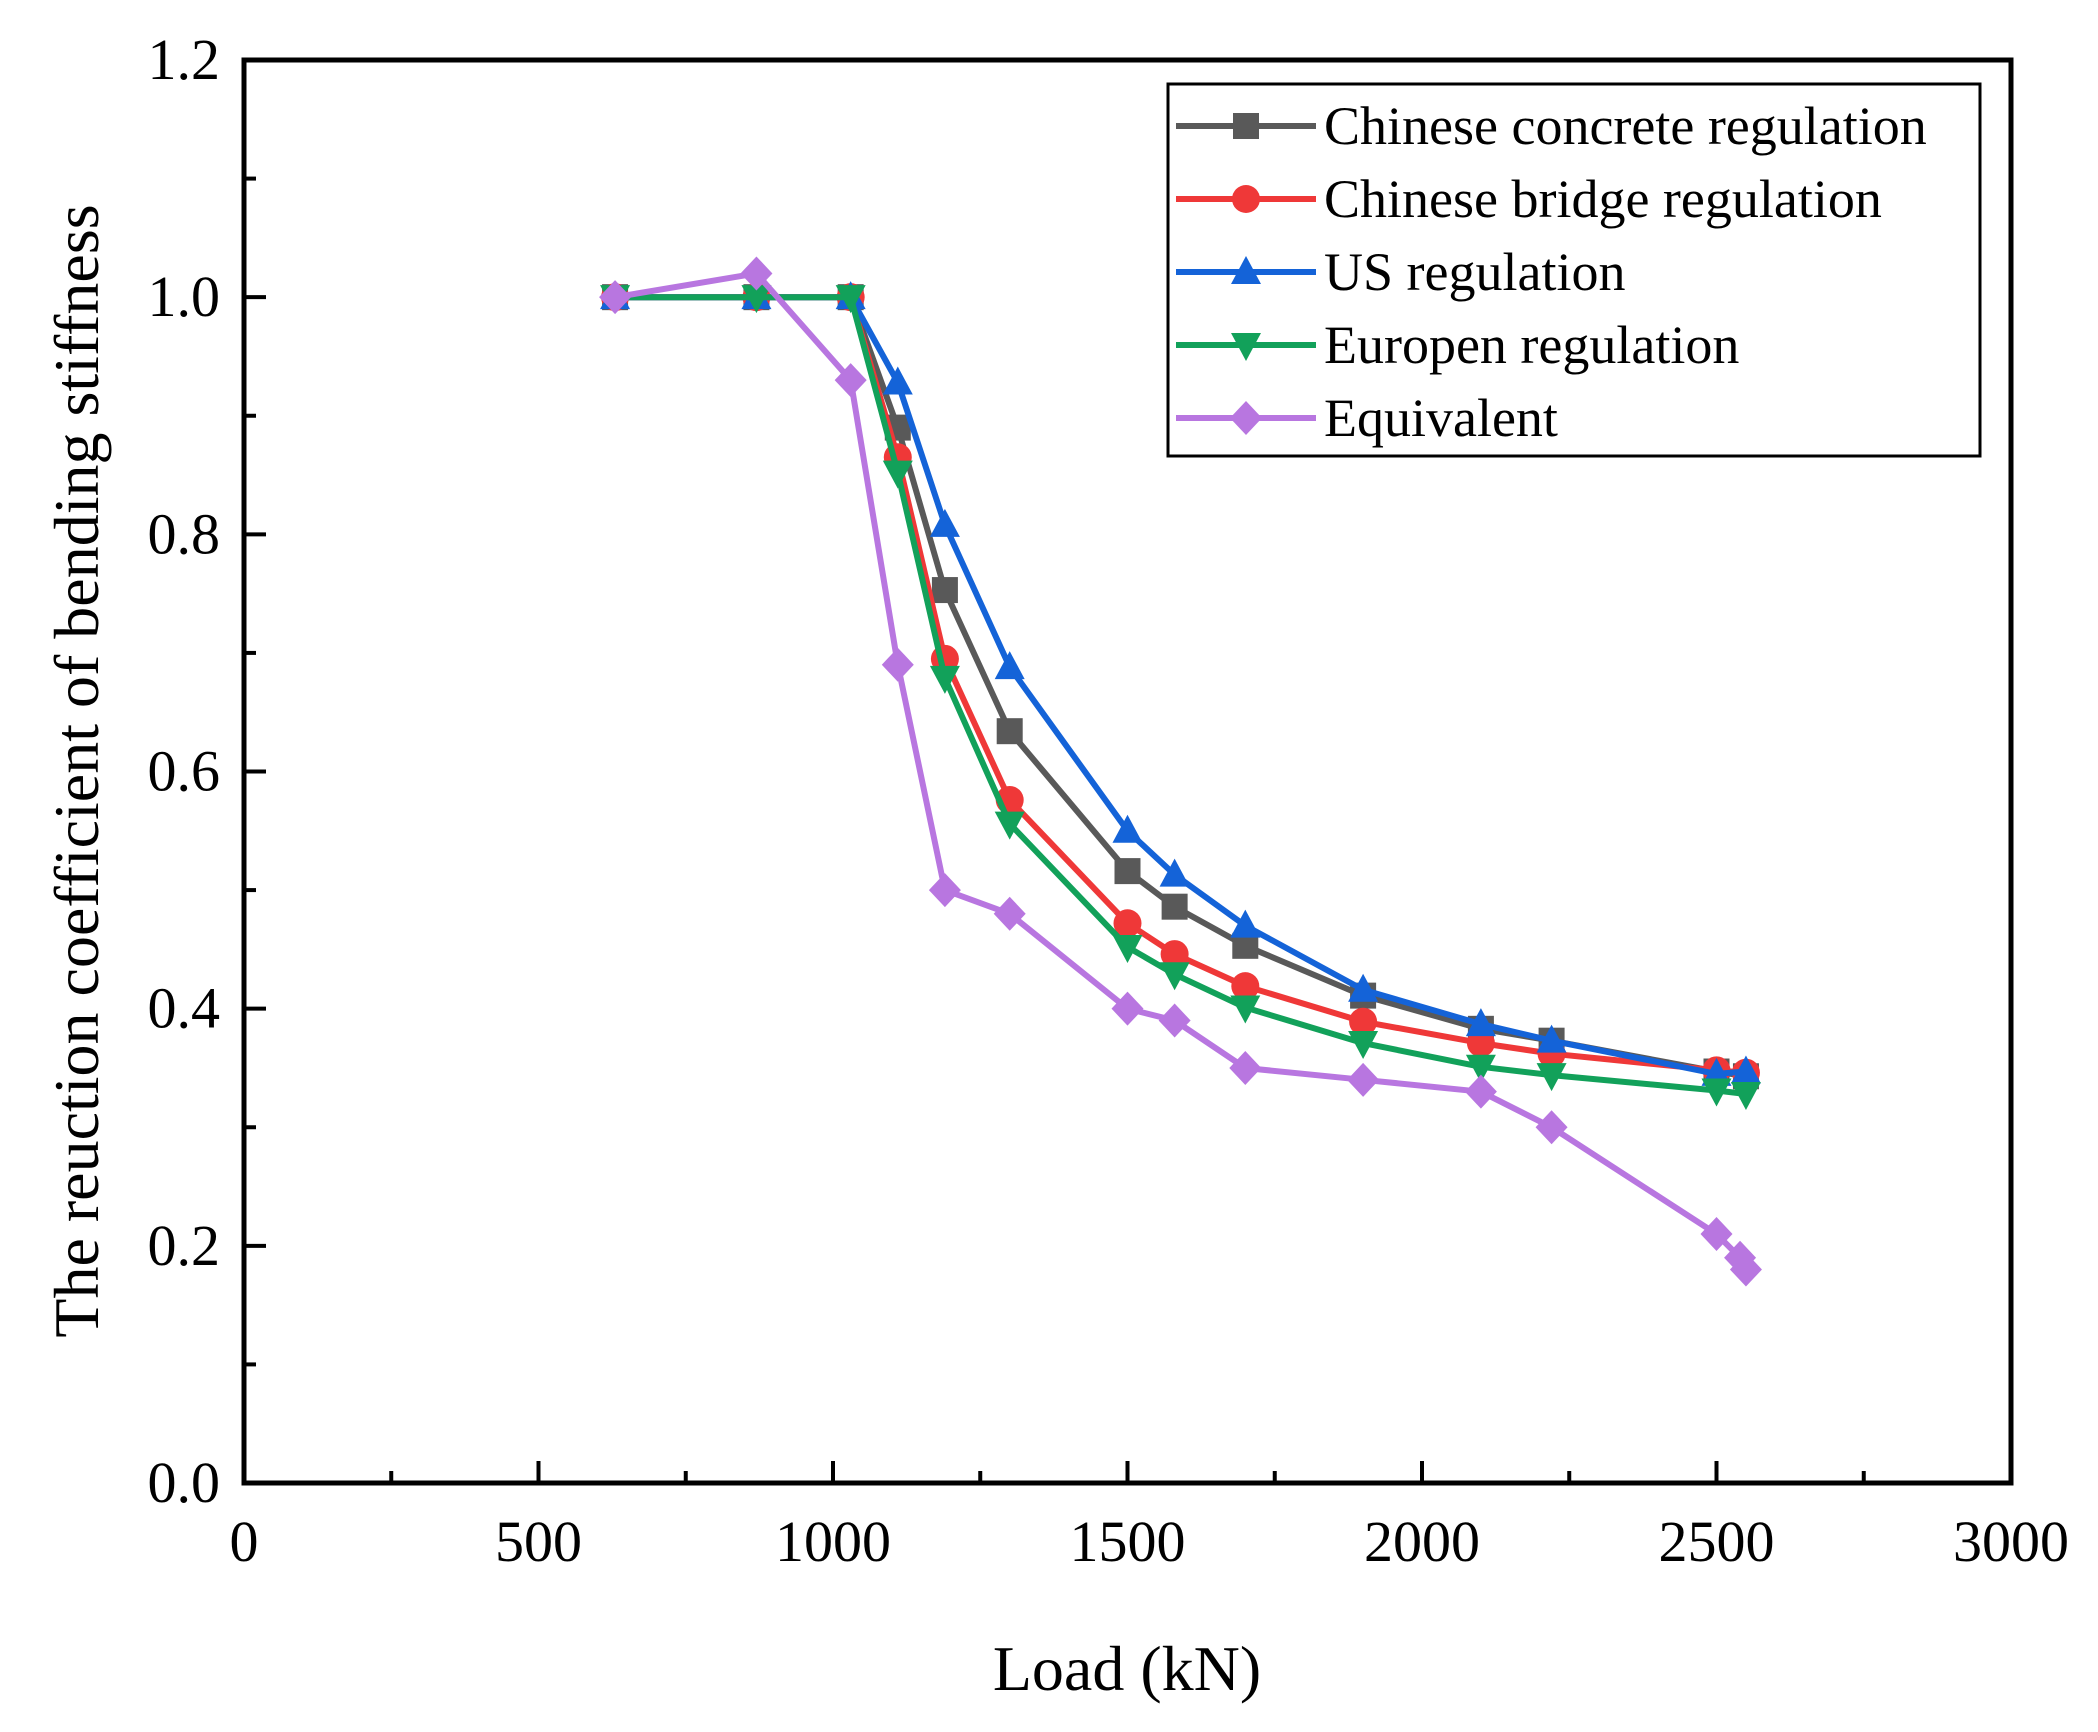  I want to click on x-tick-label: 2500, so click(1717, 1541).